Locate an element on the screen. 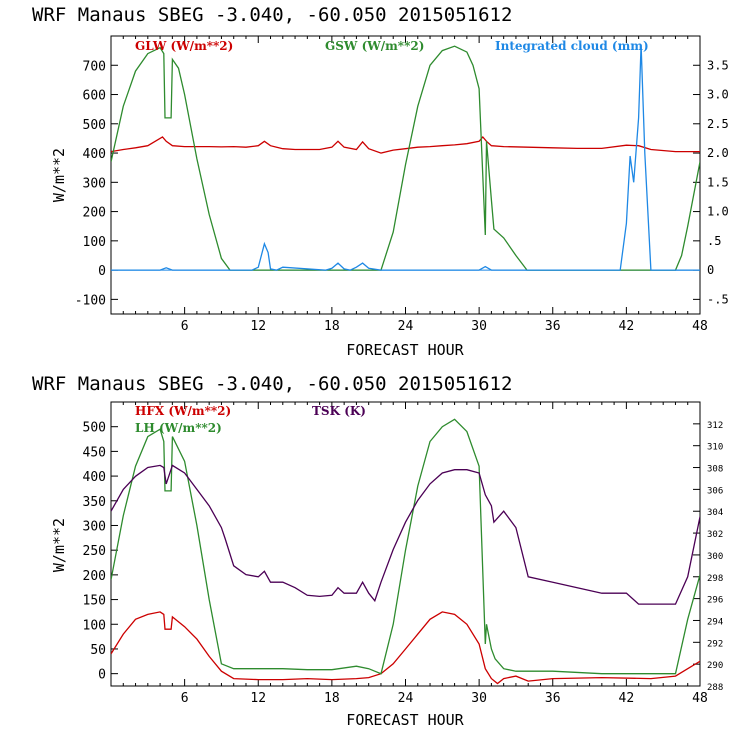  y2-tick-label: 3.5 is located at coordinates (718, 65).